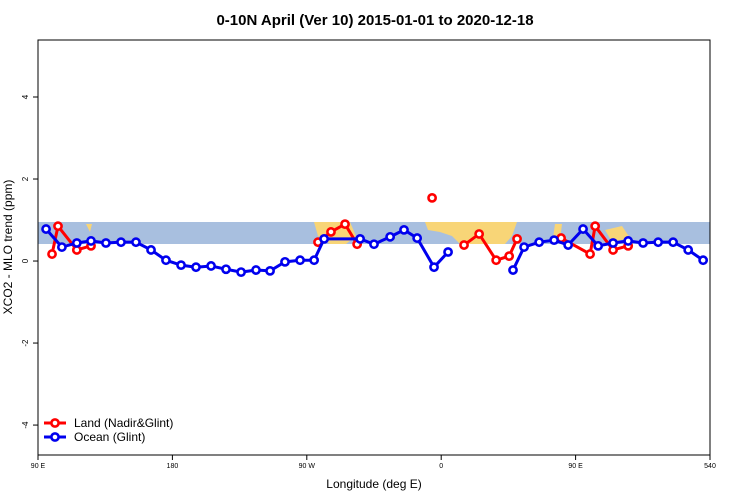 Image resolution: width=750 pixels, height=500 pixels. I want to click on y-tick-label: 0, so click(25, 260).